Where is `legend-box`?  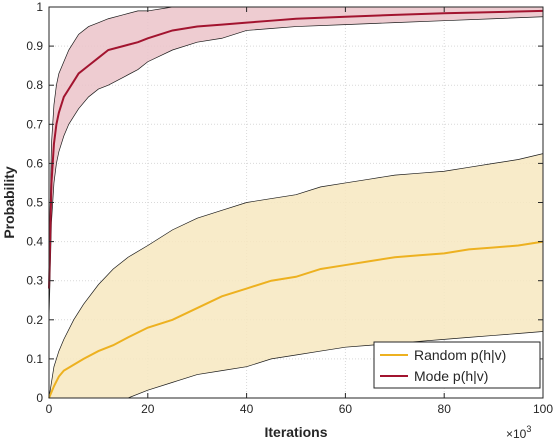 legend-box is located at coordinates (457, 365).